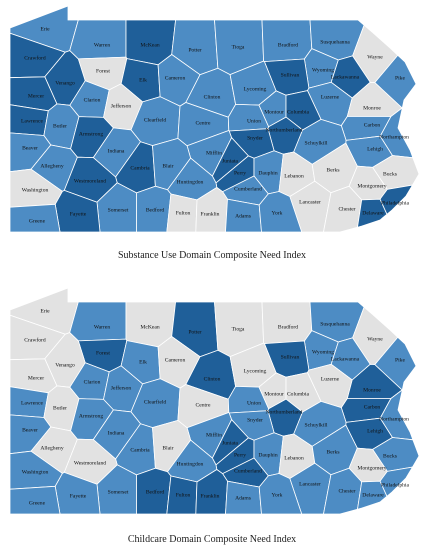 Image resolution: width=423 pixels, height=550 pixels. I want to click on county-label: Montgomery, so click(371, 186).